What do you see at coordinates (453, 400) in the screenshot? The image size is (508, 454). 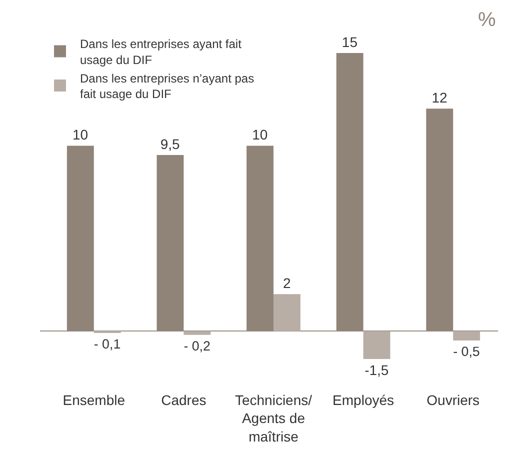 I see `x-tick-label: Ouvriers` at bounding box center [453, 400].